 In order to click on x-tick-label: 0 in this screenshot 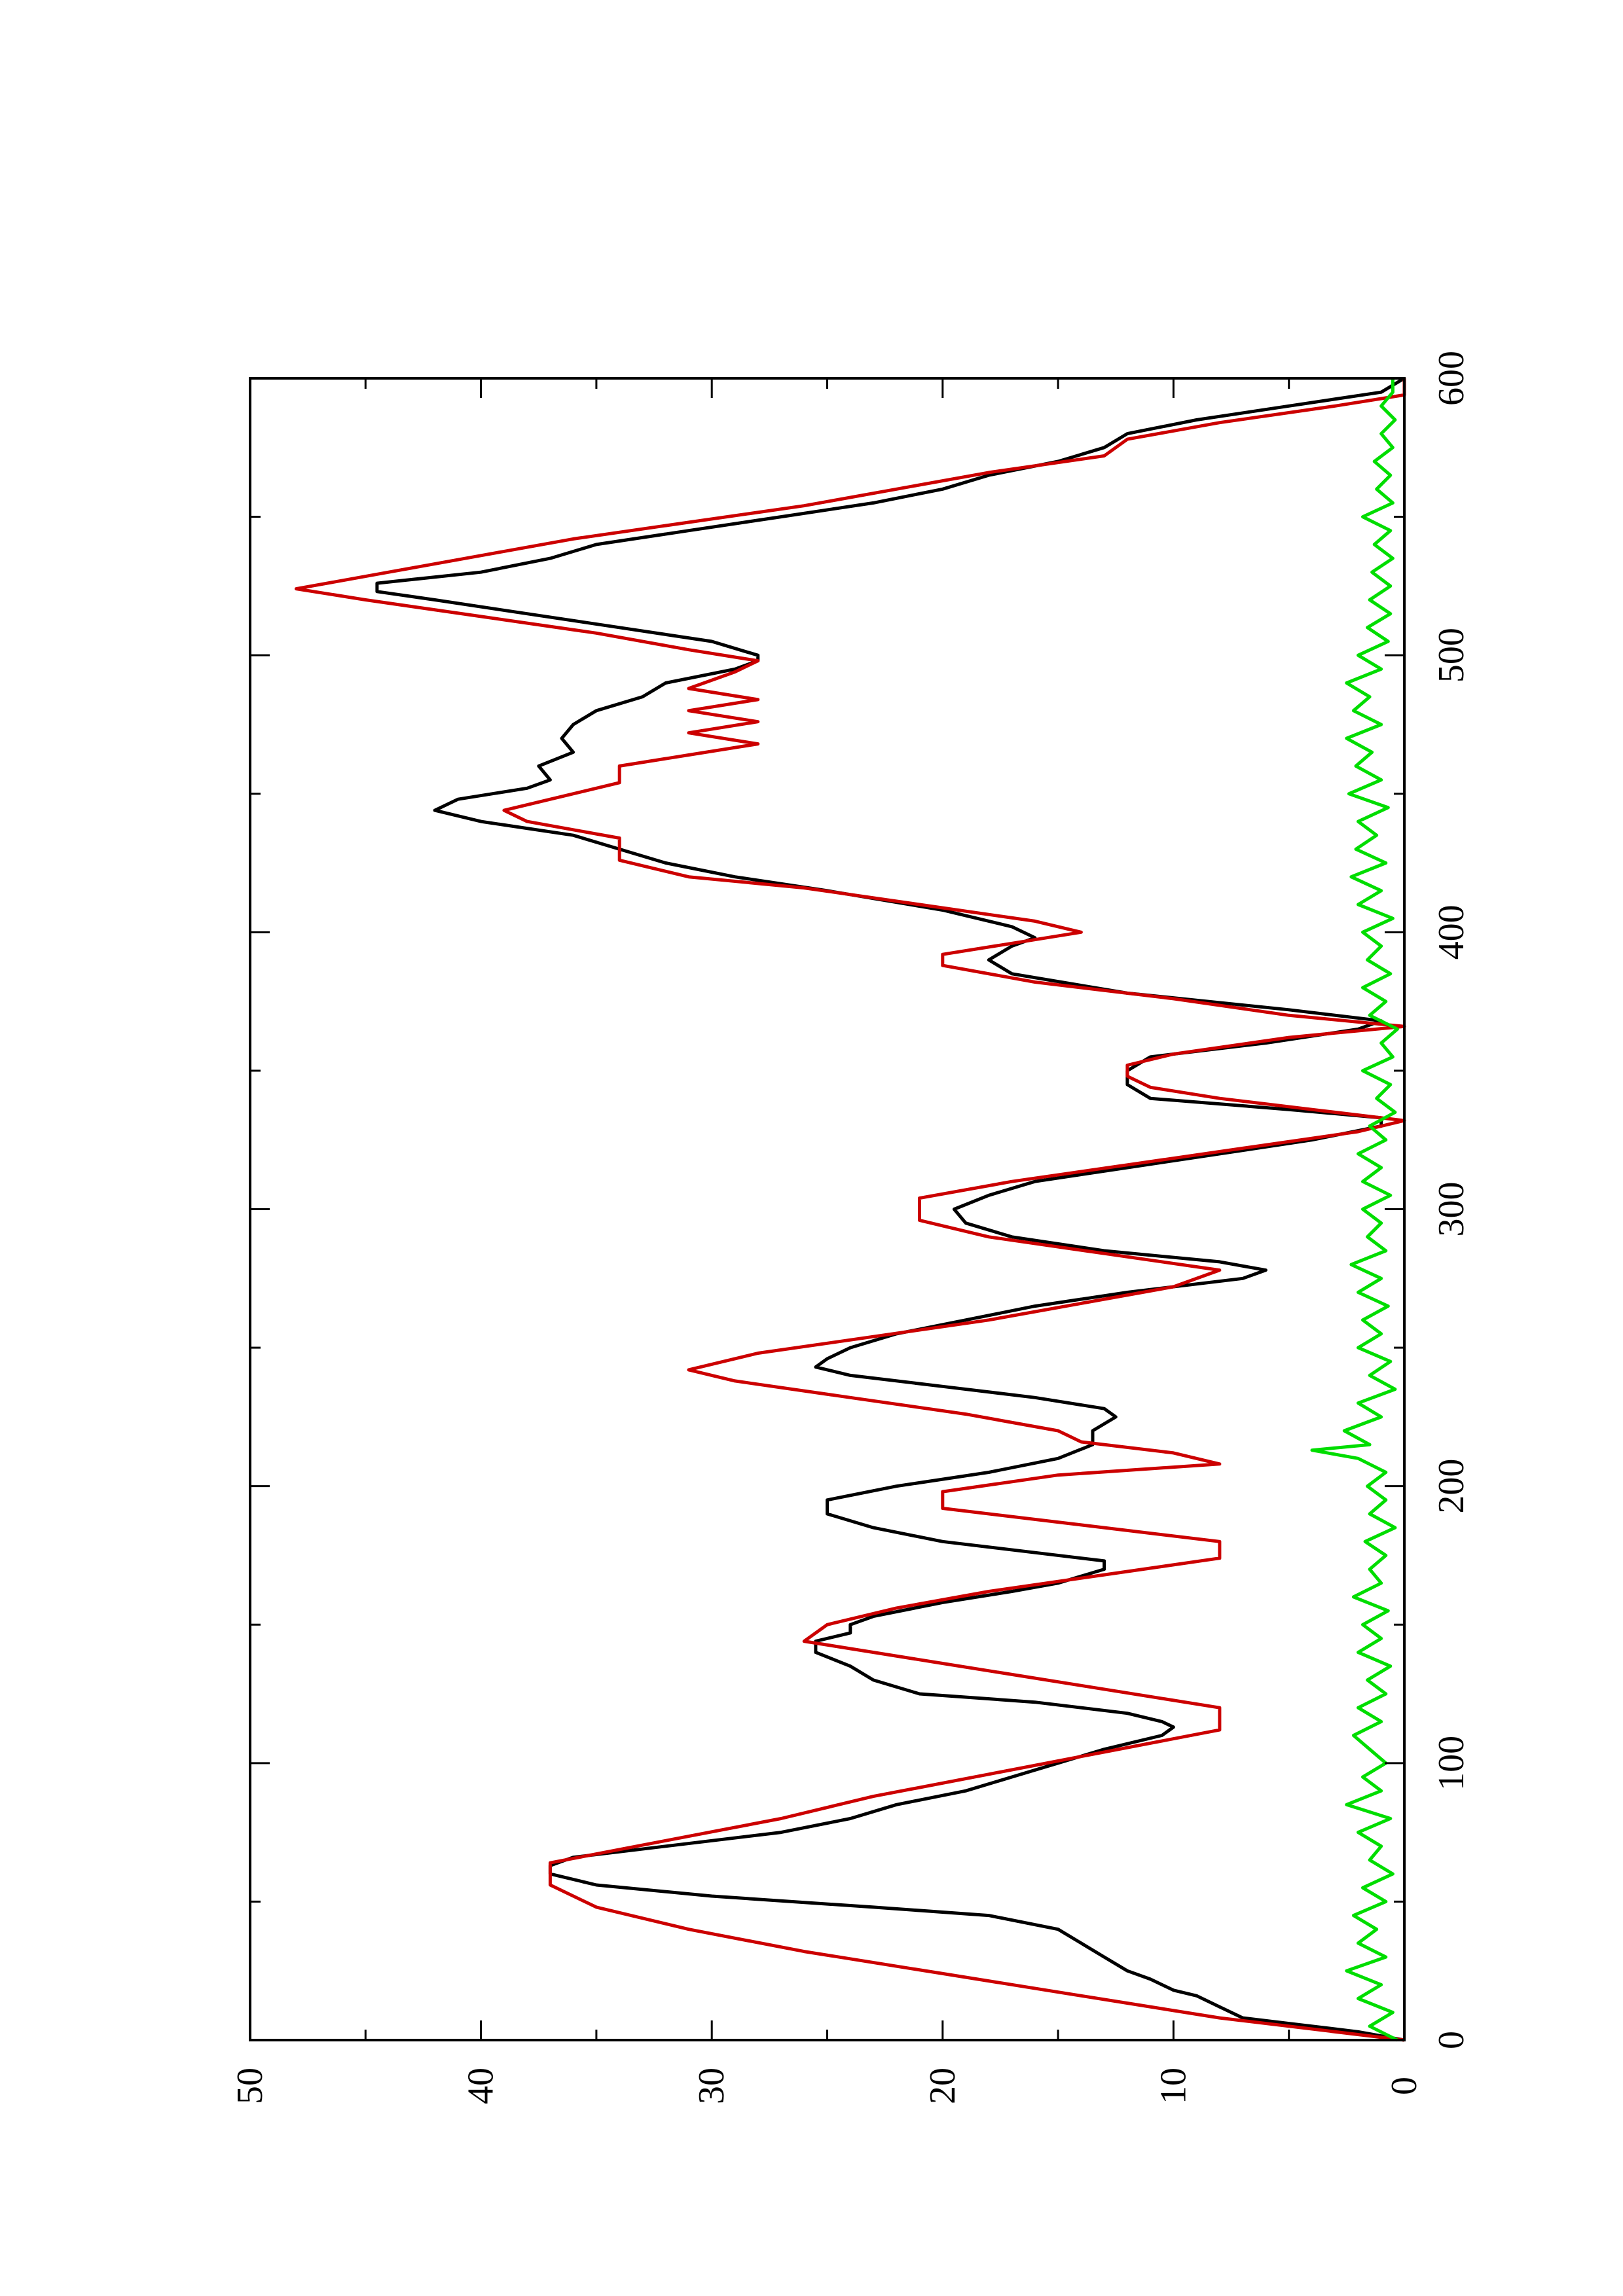, I will do `click(1451, 2040)`.